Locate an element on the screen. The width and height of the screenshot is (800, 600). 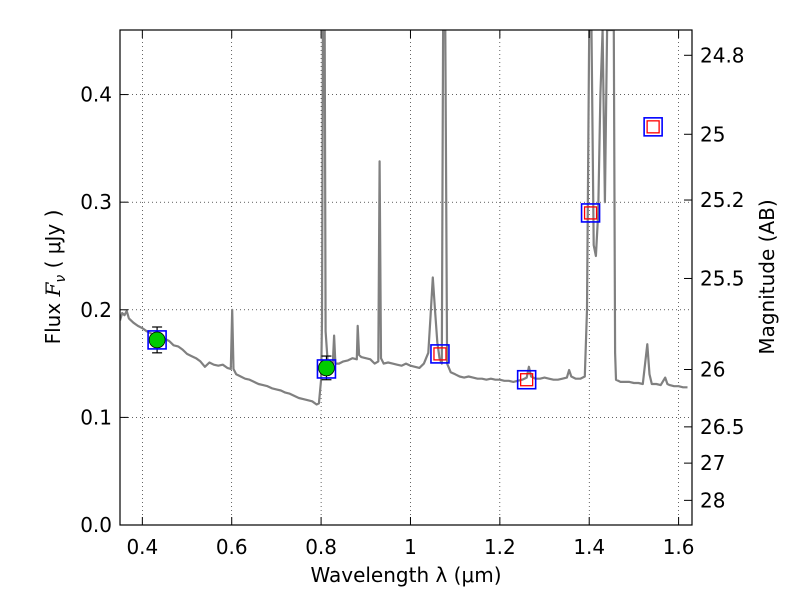
y2-tick-label: 27 is located at coordinates (712, 463).